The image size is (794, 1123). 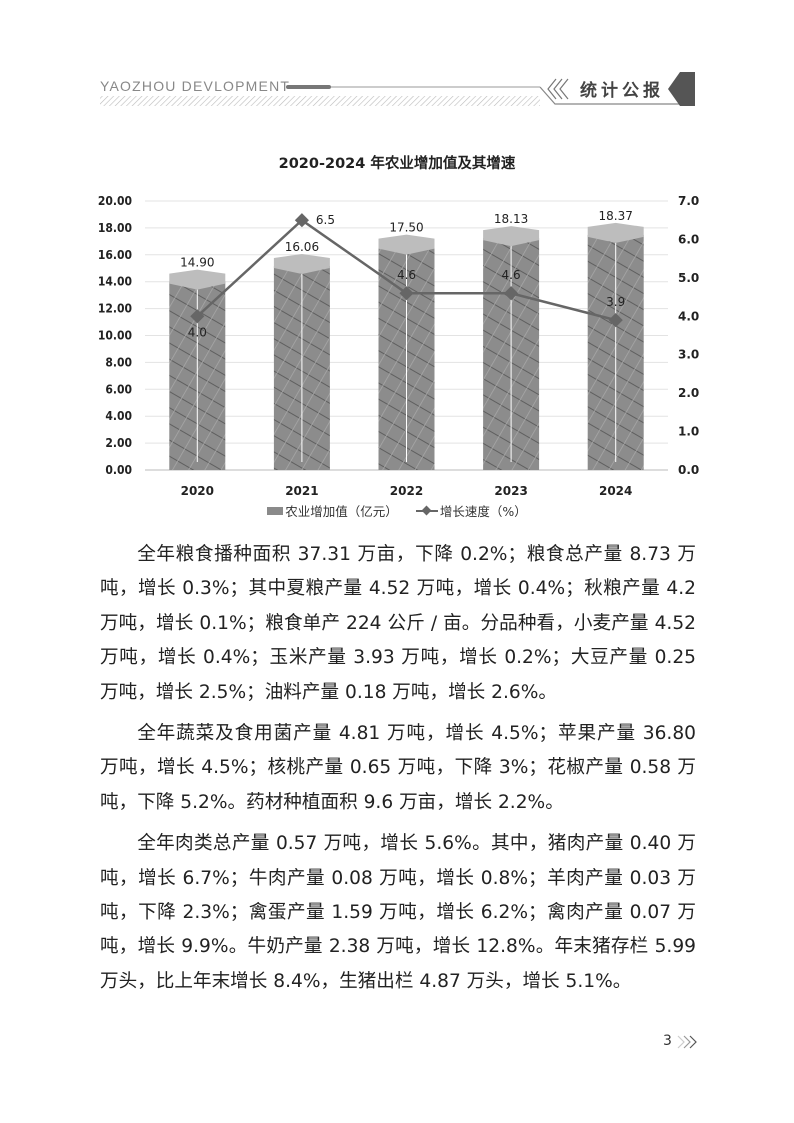 What do you see at coordinates (195, 86) in the screenshot?
I see `header-brand: YAOZHOU DEVLOPMENT` at bounding box center [195, 86].